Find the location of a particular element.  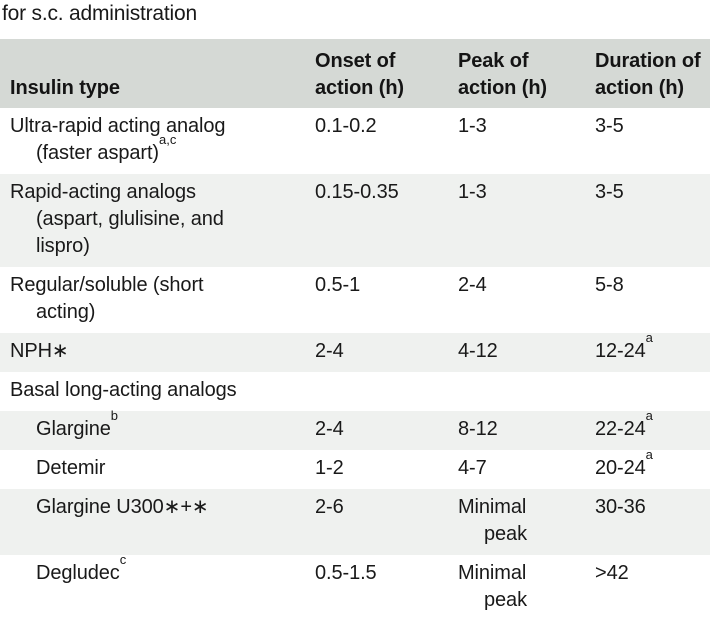

cell-insulin-type: NPH∗ is located at coordinates (157, 351).